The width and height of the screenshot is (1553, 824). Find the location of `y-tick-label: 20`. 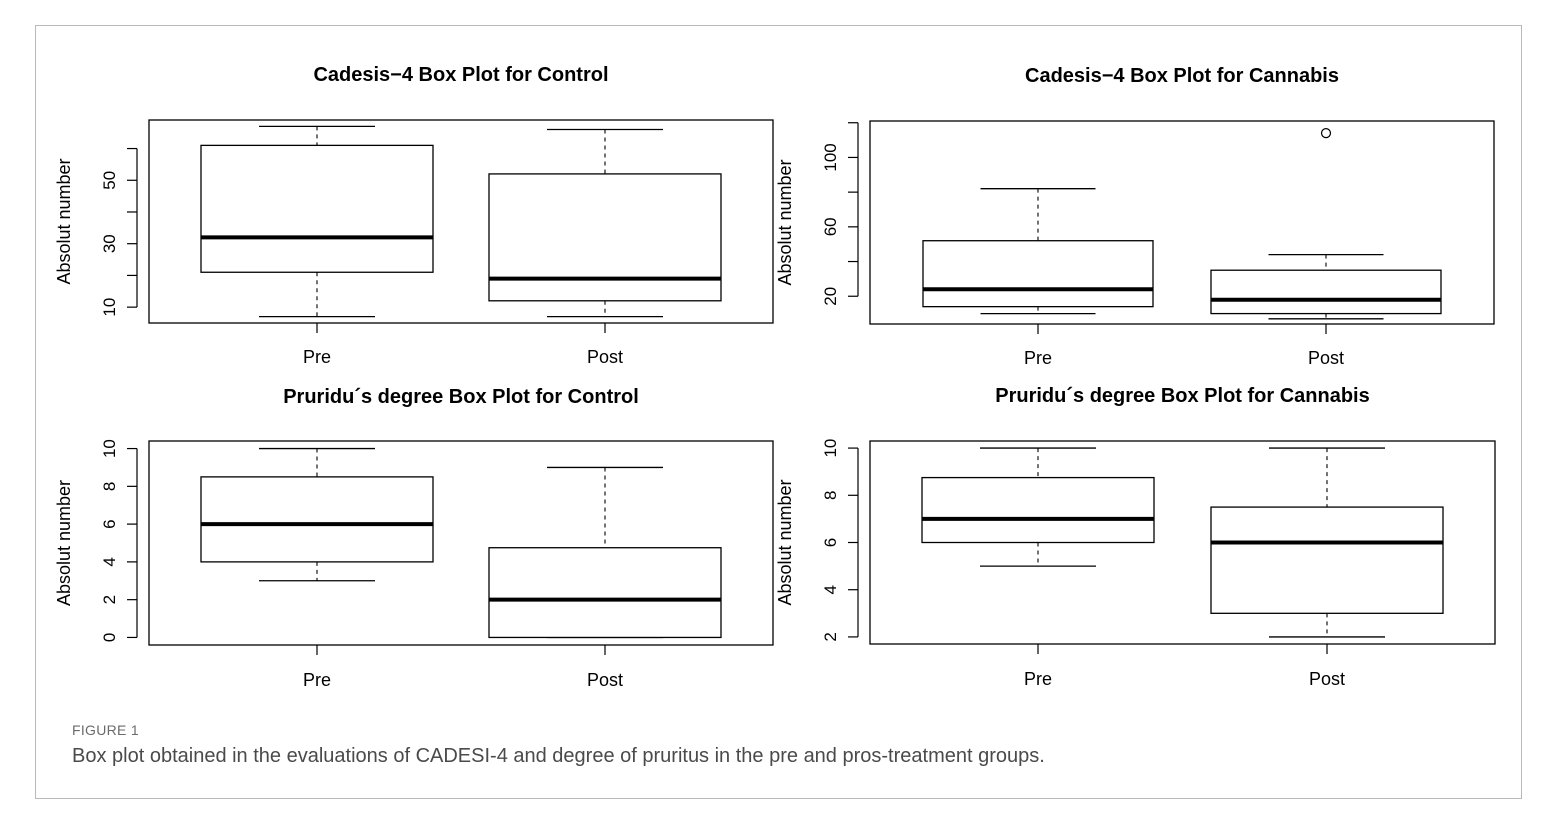

y-tick-label: 20 is located at coordinates (830, 296).